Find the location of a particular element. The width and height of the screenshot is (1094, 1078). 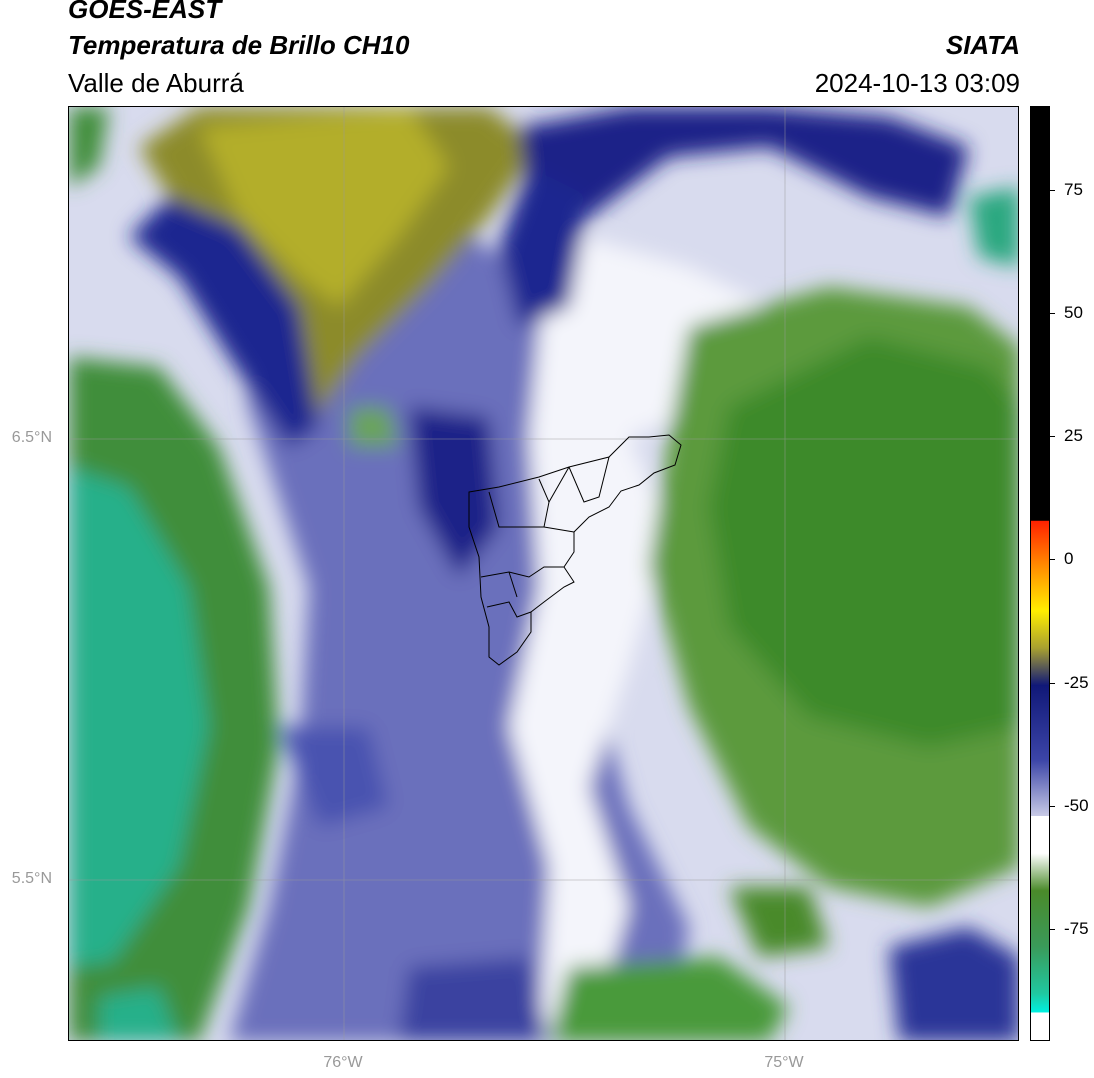

colorbar-label-minus-25: -25 is located at coordinates (1076, 682).